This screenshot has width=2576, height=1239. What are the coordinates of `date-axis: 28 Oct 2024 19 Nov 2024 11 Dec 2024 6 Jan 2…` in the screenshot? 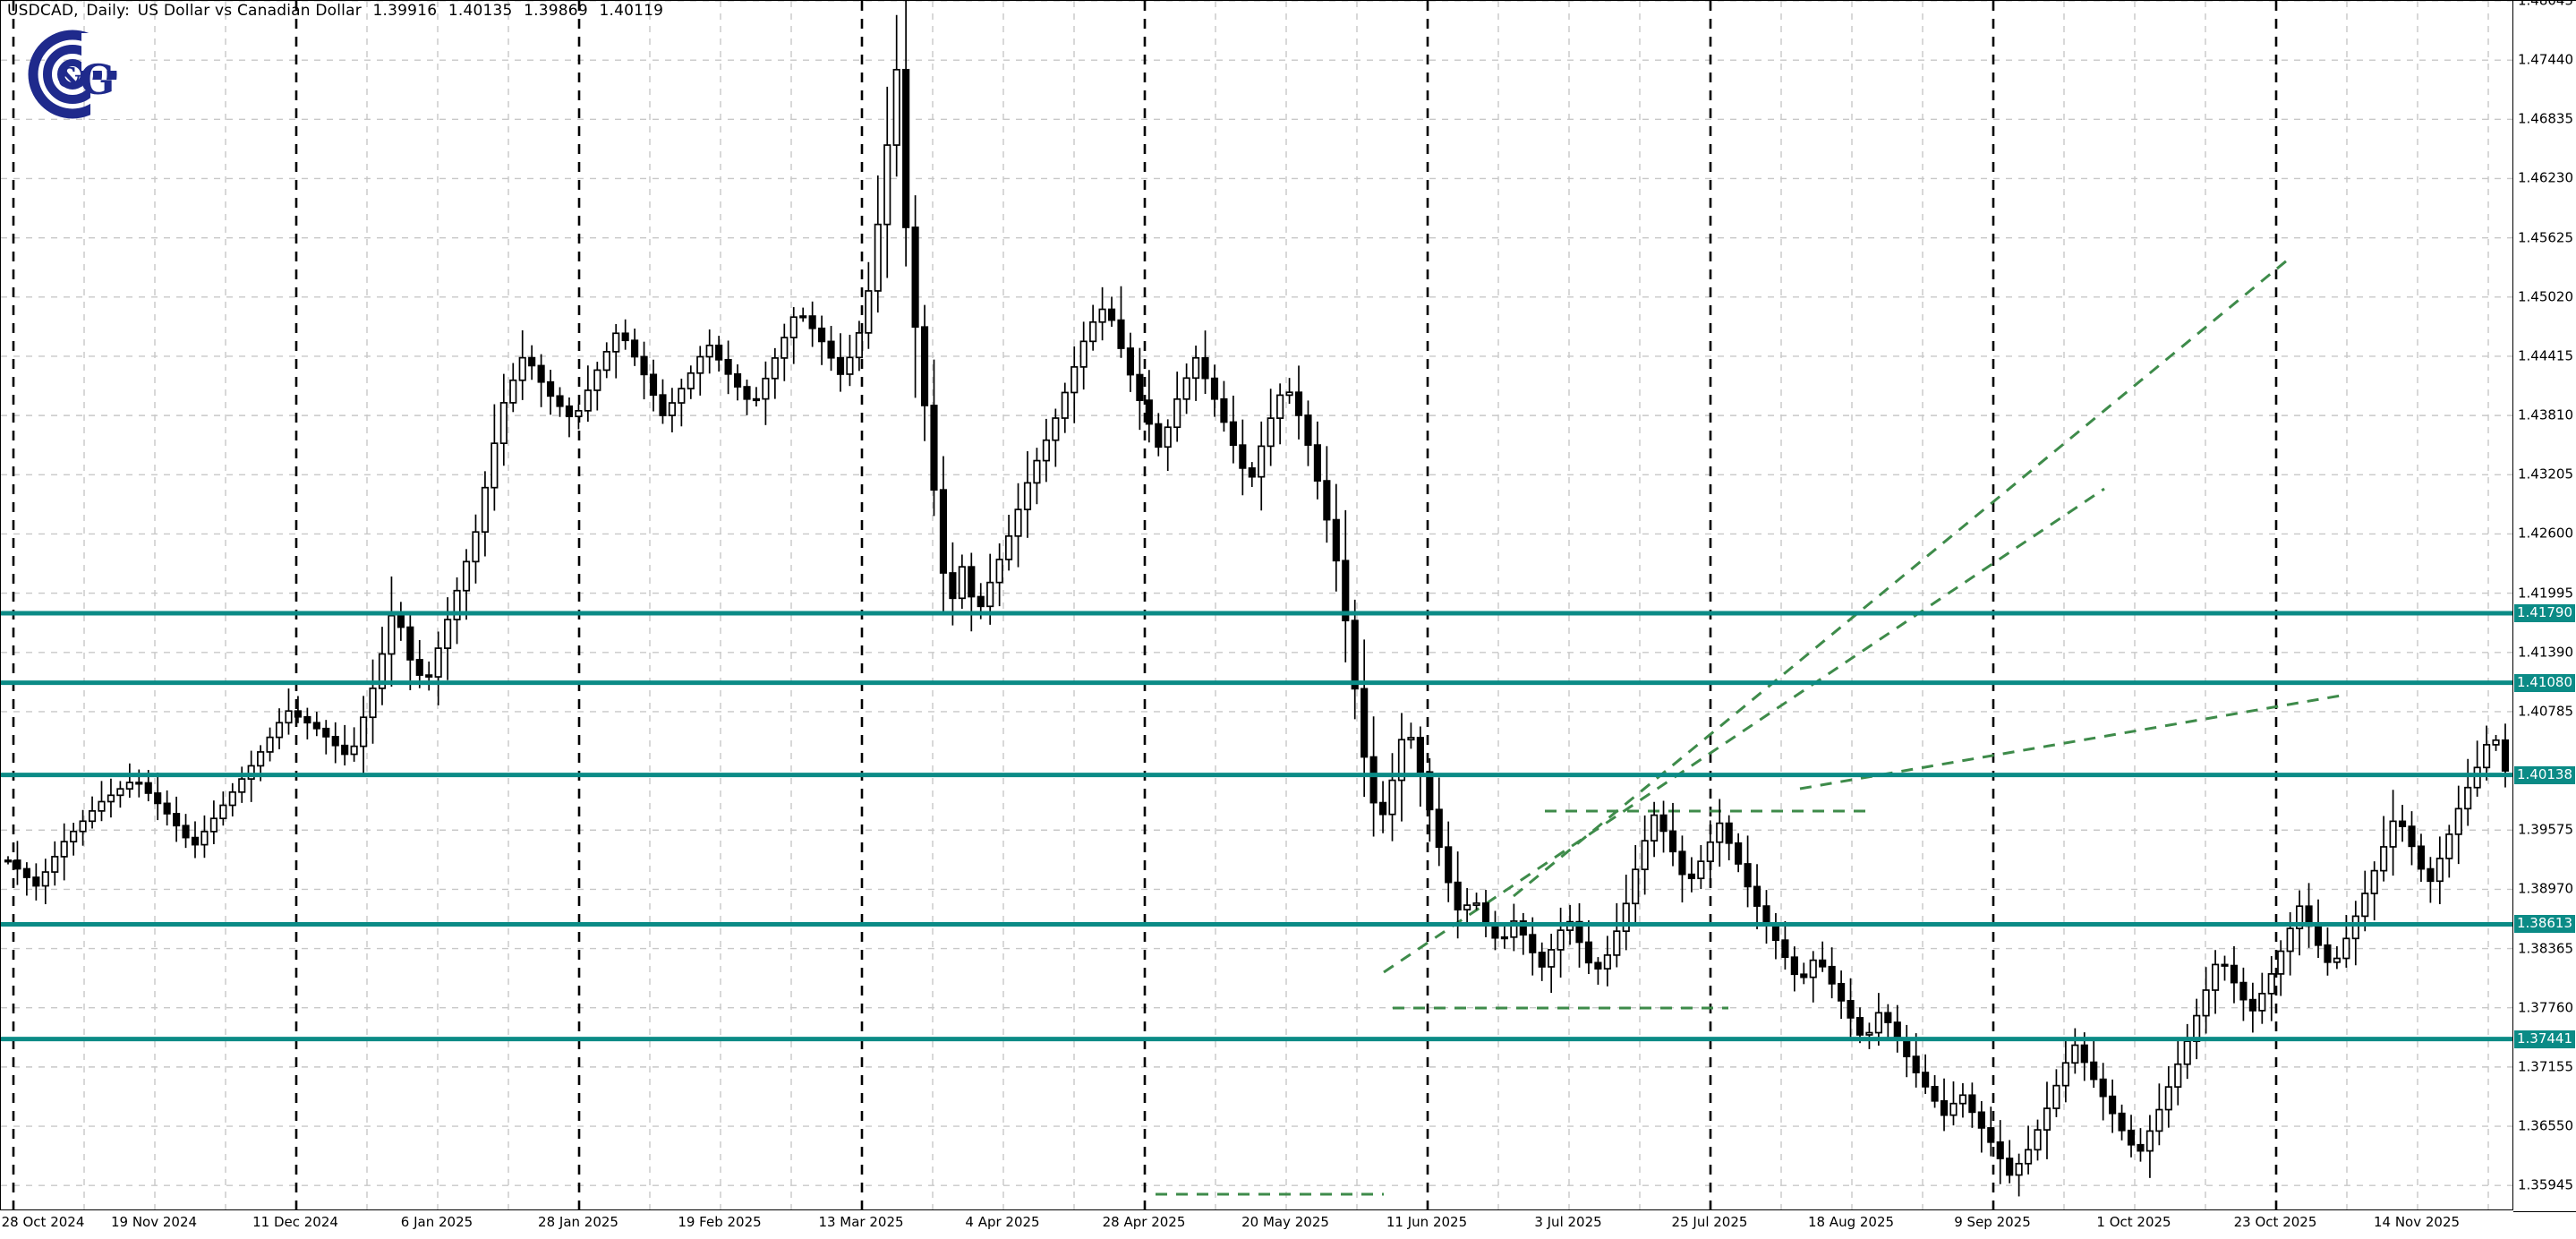 It's located at (1256, 1224).